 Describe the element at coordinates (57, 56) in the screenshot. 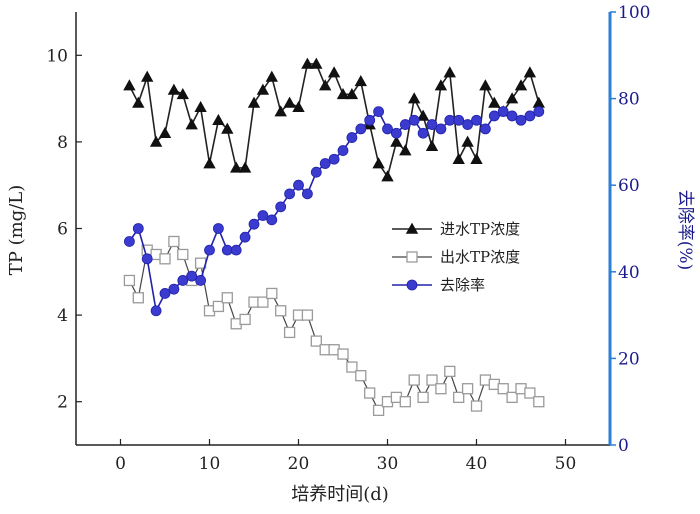

I see `y-left-tick-label: 10` at that location.